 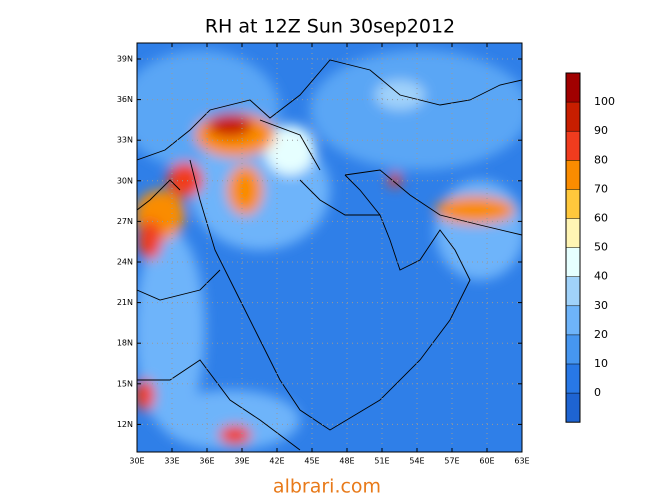 What do you see at coordinates (125, 140) in the screenshot?
I see `y-tick-label: 33N` at bounding box center [125, 140].